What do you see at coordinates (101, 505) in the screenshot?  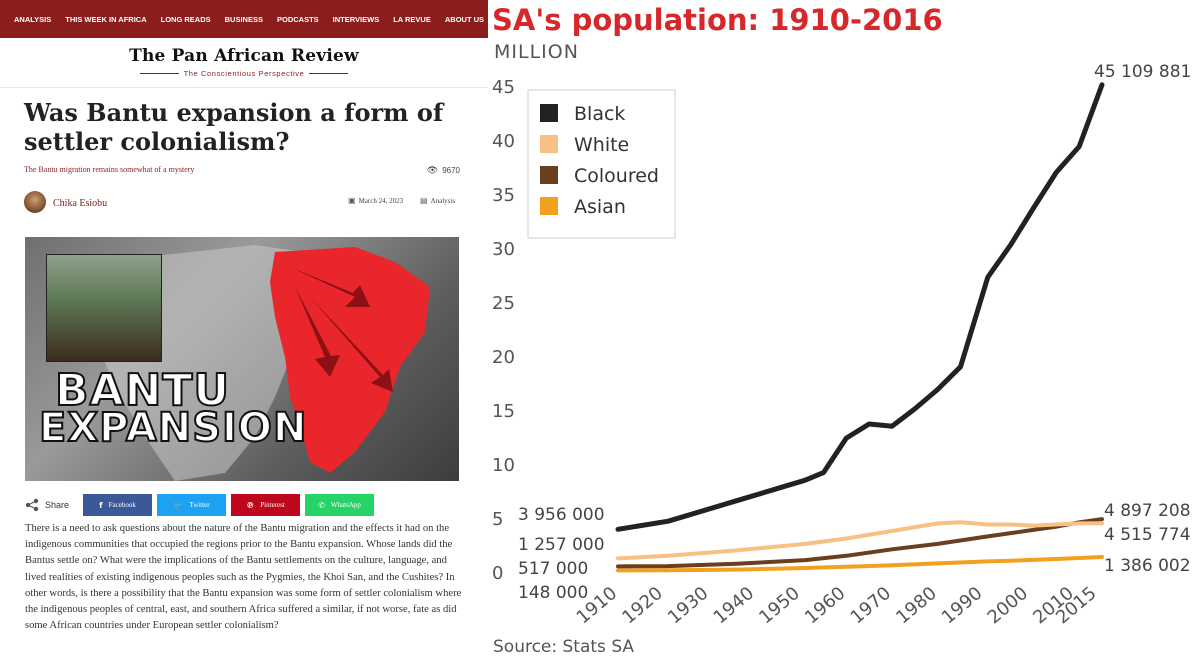 I see `facebook-icon: f` at bounding box center [101, 505].